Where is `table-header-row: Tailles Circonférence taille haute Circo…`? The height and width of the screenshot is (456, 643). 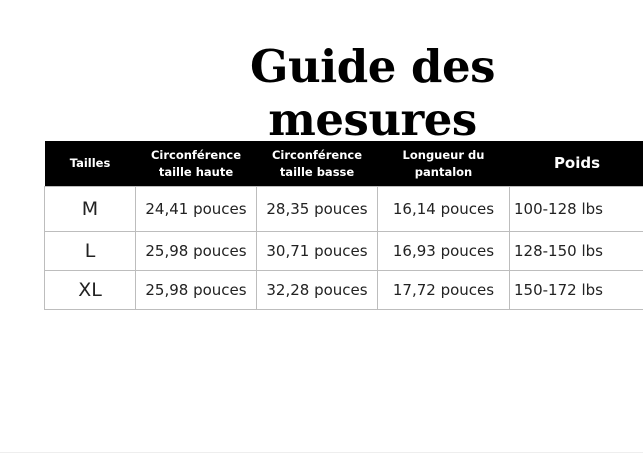
table-header-row: Tailles Circonférence taille haute Circo… is located at coordinates (343, 164).